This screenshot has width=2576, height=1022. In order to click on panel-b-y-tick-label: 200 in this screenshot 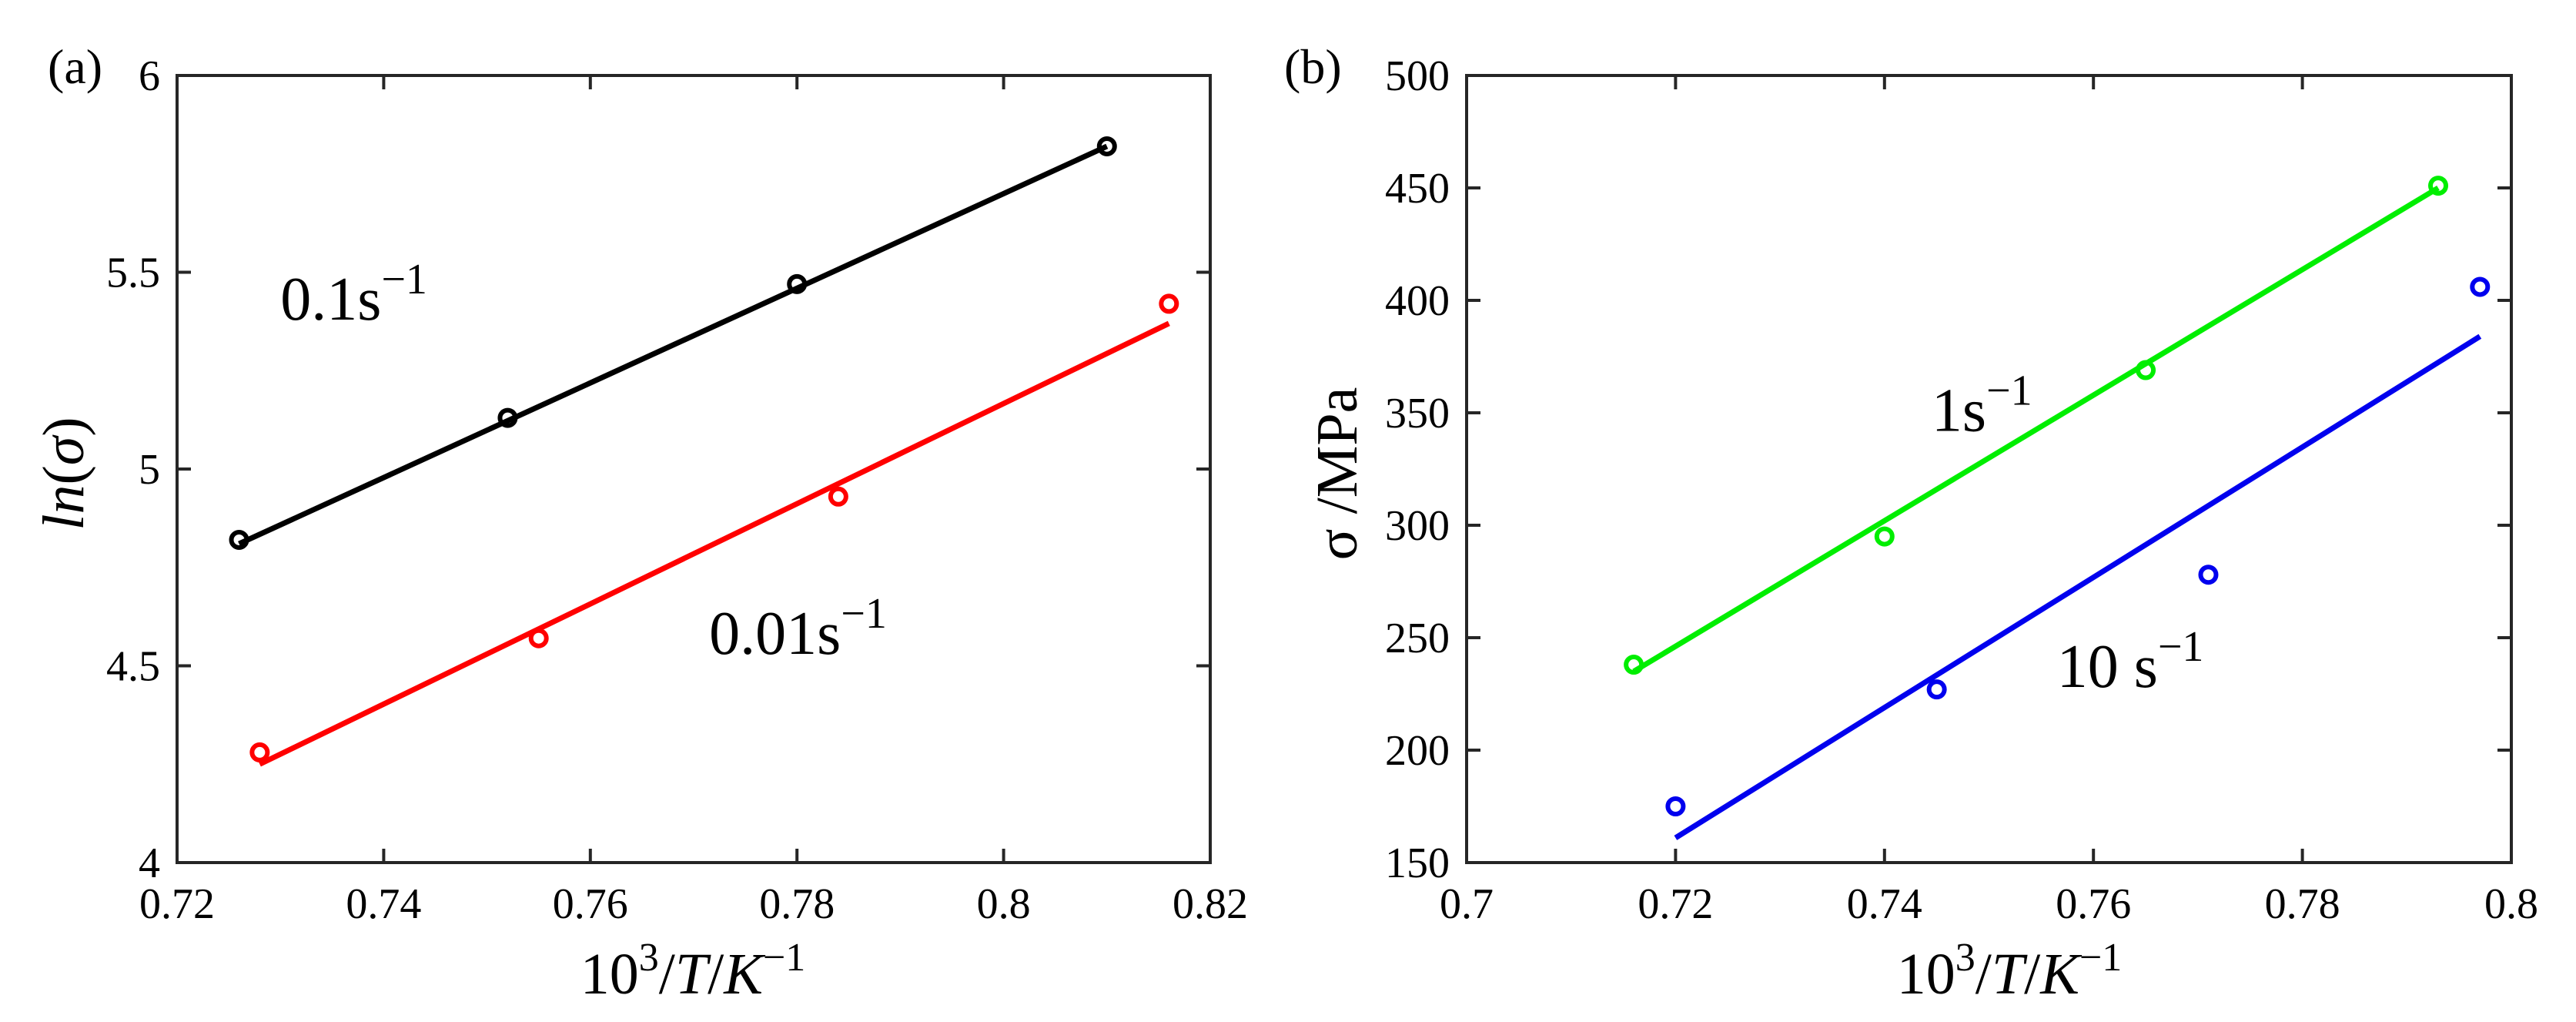, I will do `click(1418, 751)`.